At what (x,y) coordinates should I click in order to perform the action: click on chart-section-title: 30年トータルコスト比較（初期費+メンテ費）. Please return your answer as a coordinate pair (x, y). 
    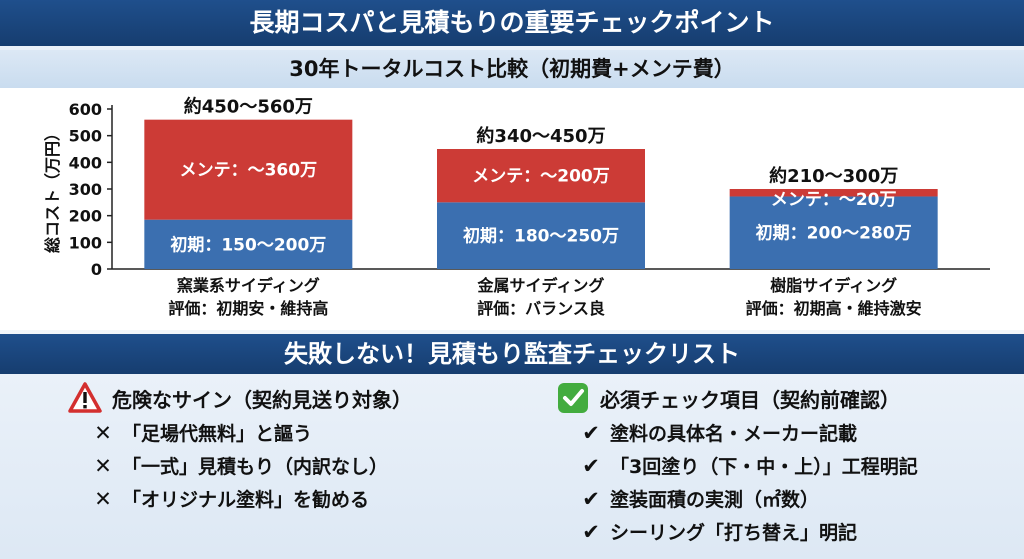
    Looking at the image, I should click on (512, 69).